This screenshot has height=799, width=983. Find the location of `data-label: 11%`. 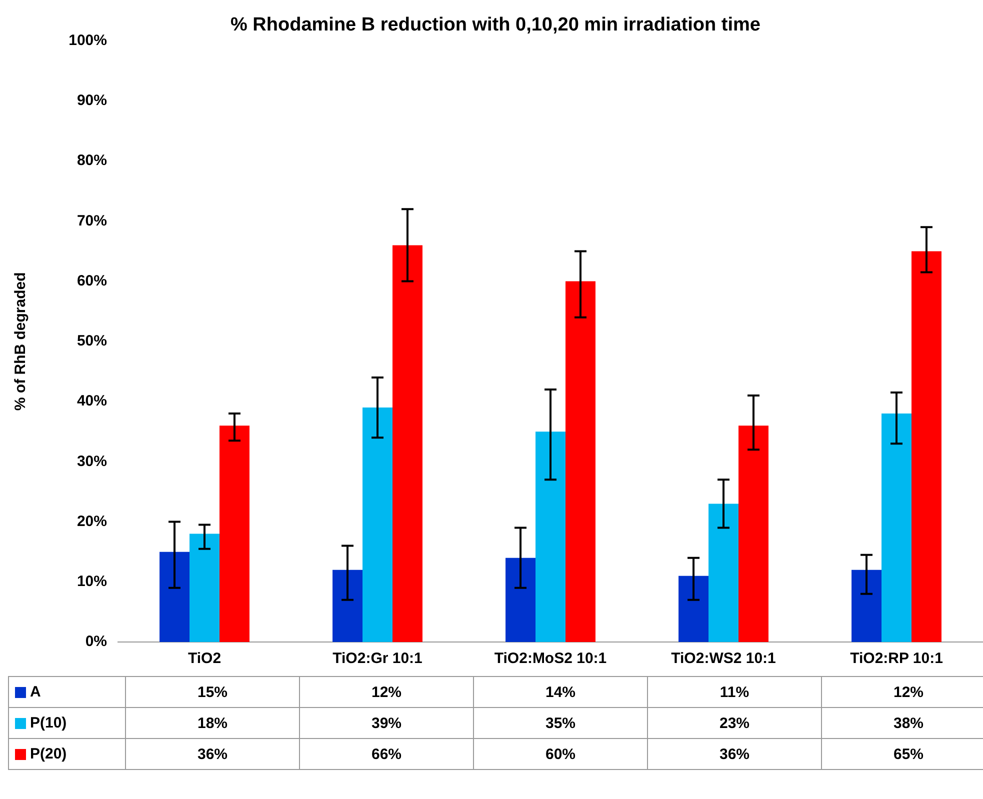

data-label: 11% is located at coordinates (735, 692).